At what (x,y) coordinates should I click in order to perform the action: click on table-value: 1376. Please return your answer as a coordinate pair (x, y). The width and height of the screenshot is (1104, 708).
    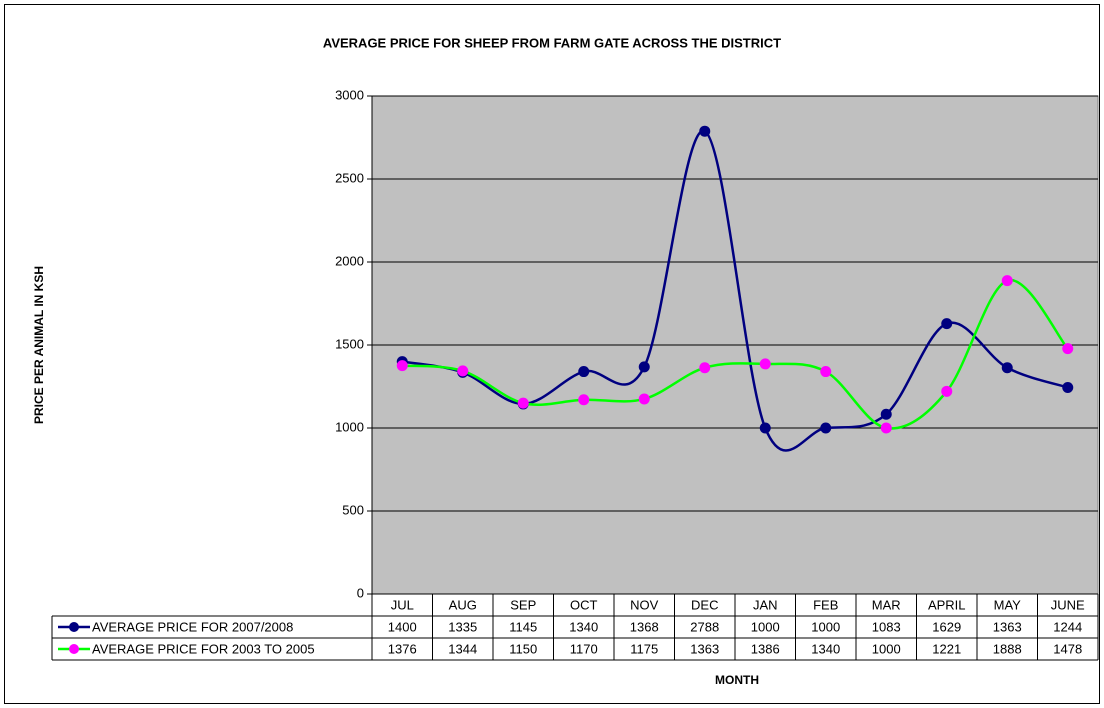
    Looking at the image, I should click on (402, 648).